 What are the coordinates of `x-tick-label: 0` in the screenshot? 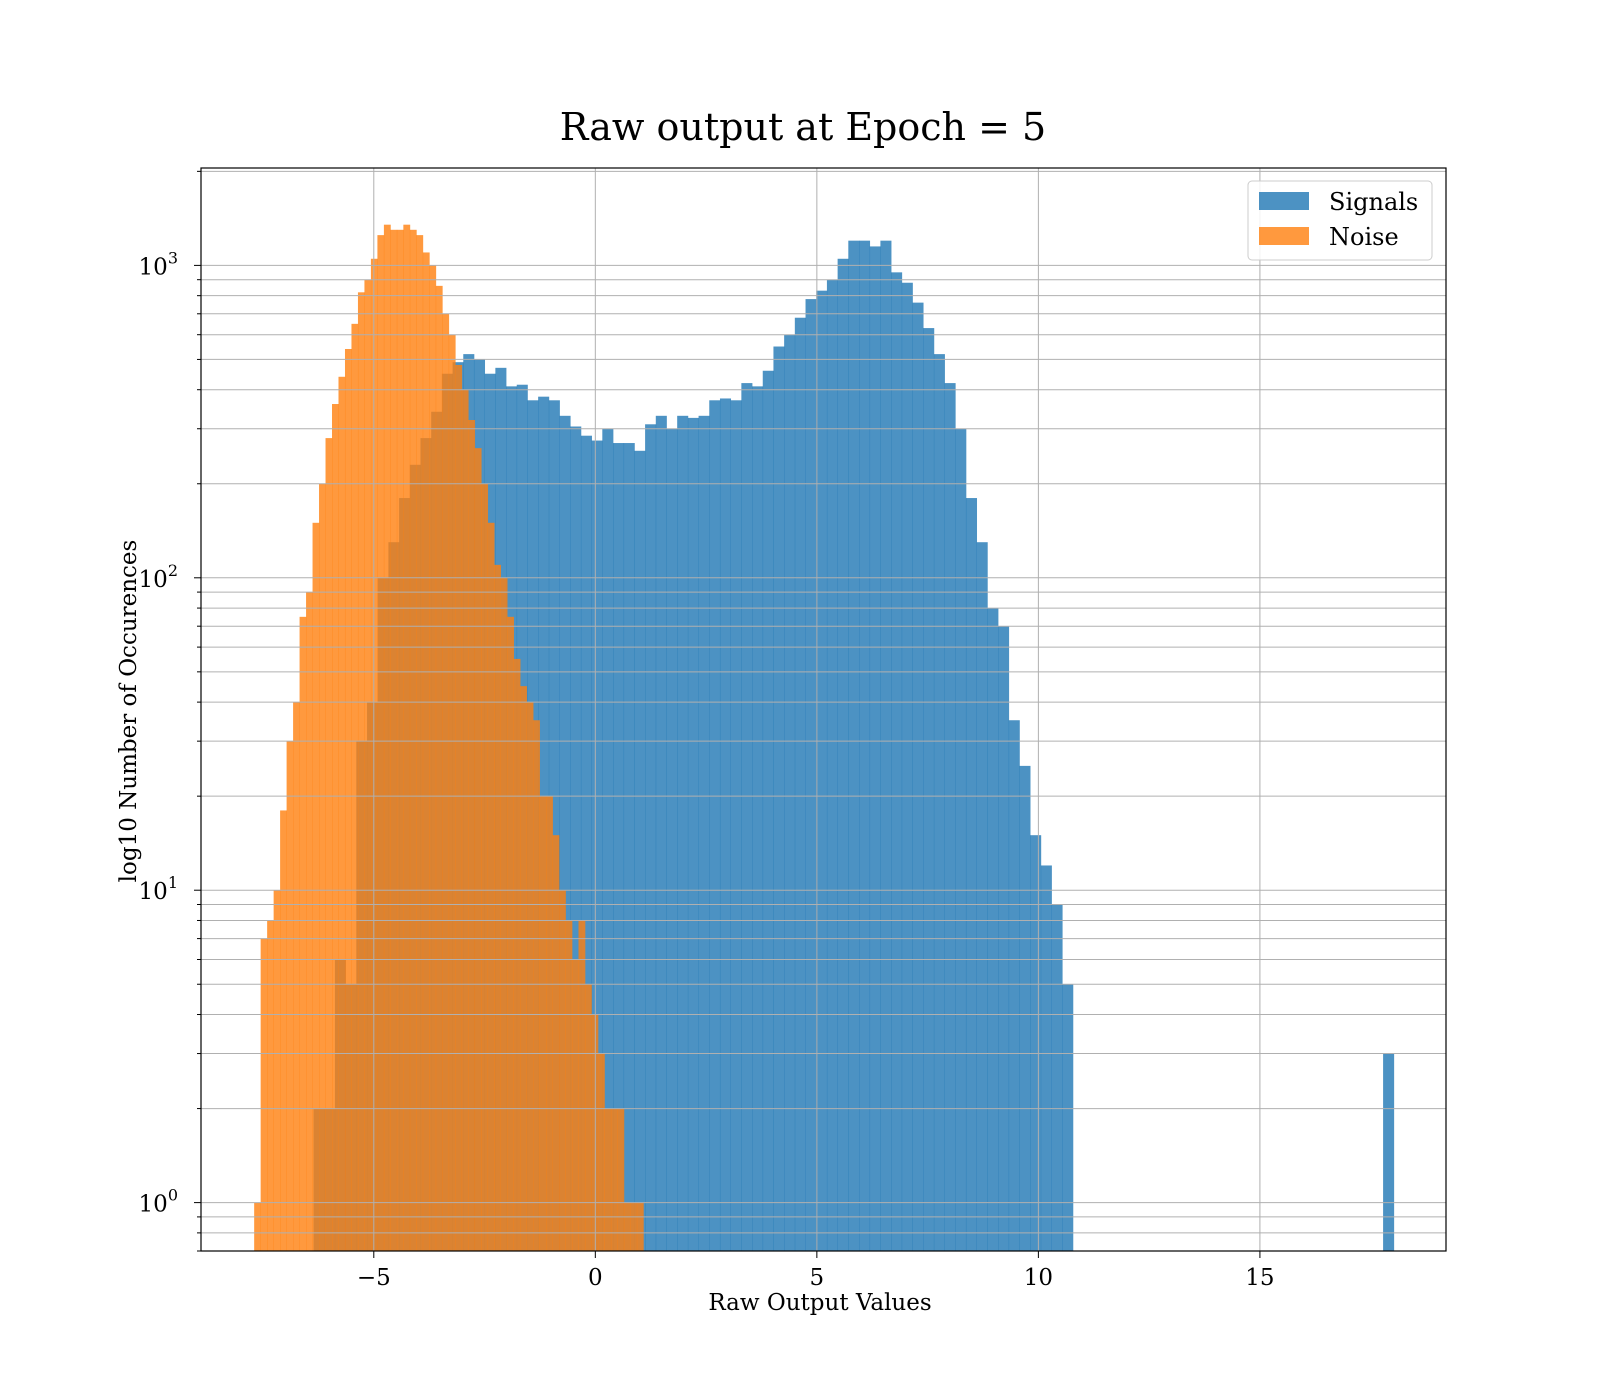 It's located at (595, 1278).